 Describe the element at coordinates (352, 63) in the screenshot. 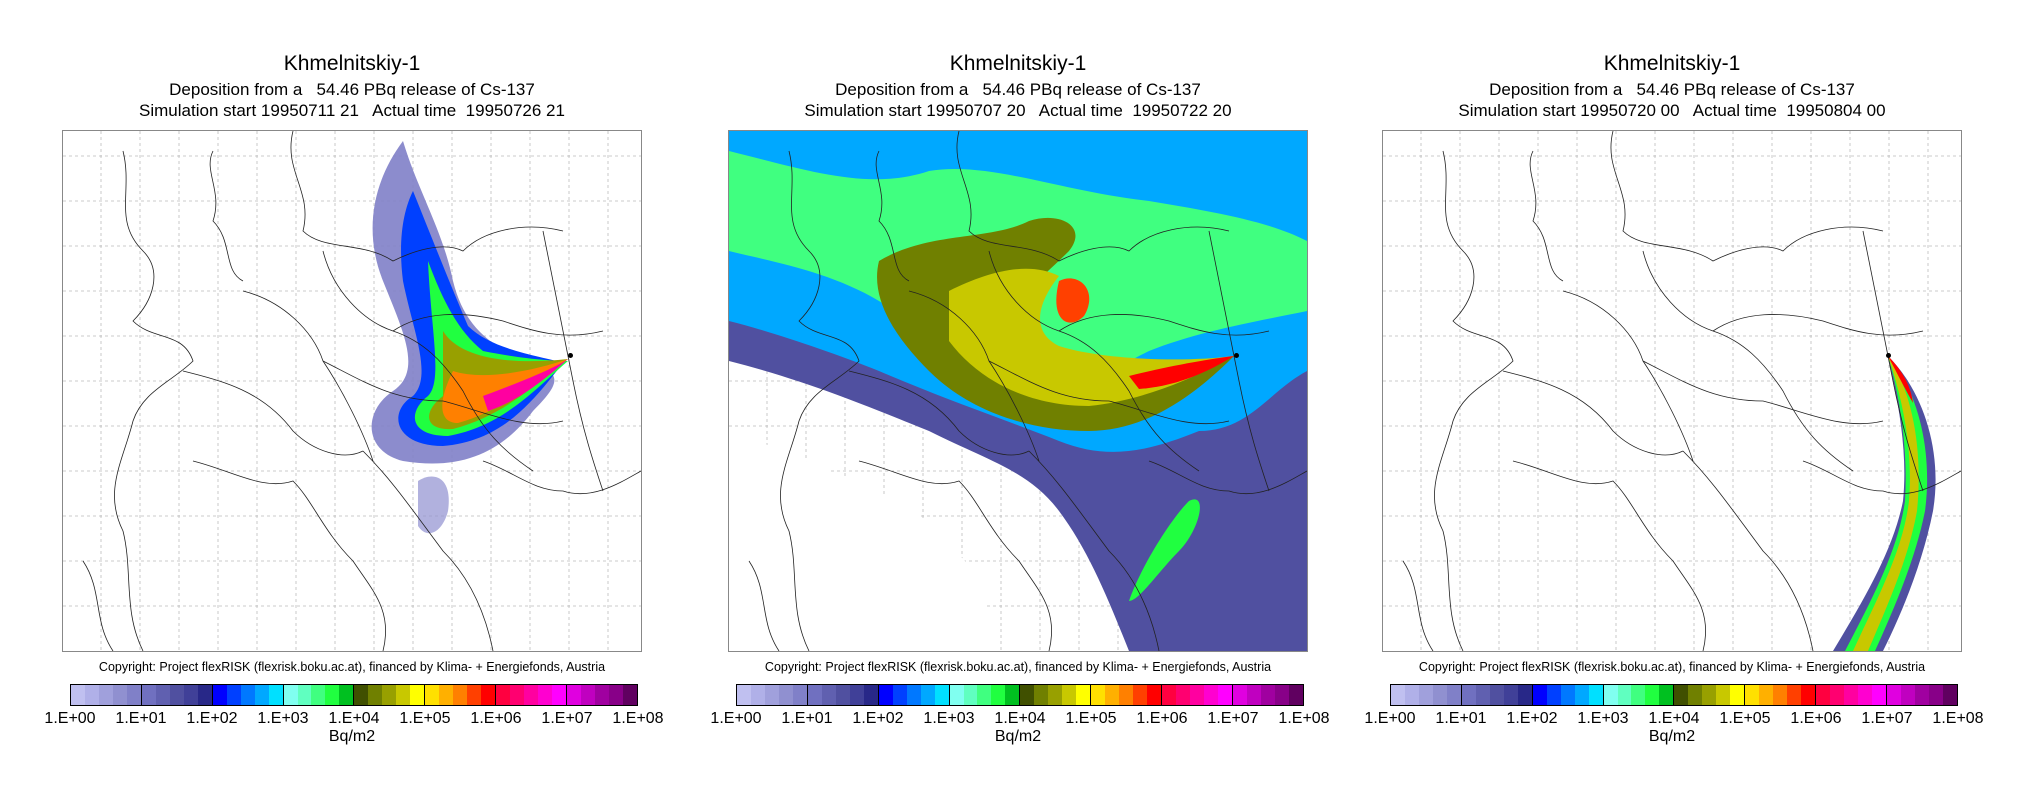

I see `panel-title: Khmelnitskiy-1` at that location.